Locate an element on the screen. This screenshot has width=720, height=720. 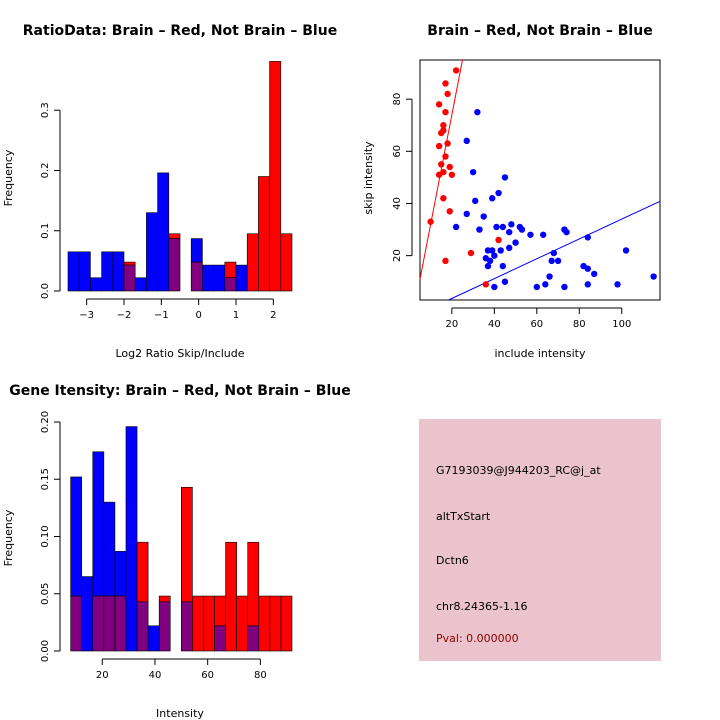
intensity-histogram-bars is located at coordinates (181, 539).